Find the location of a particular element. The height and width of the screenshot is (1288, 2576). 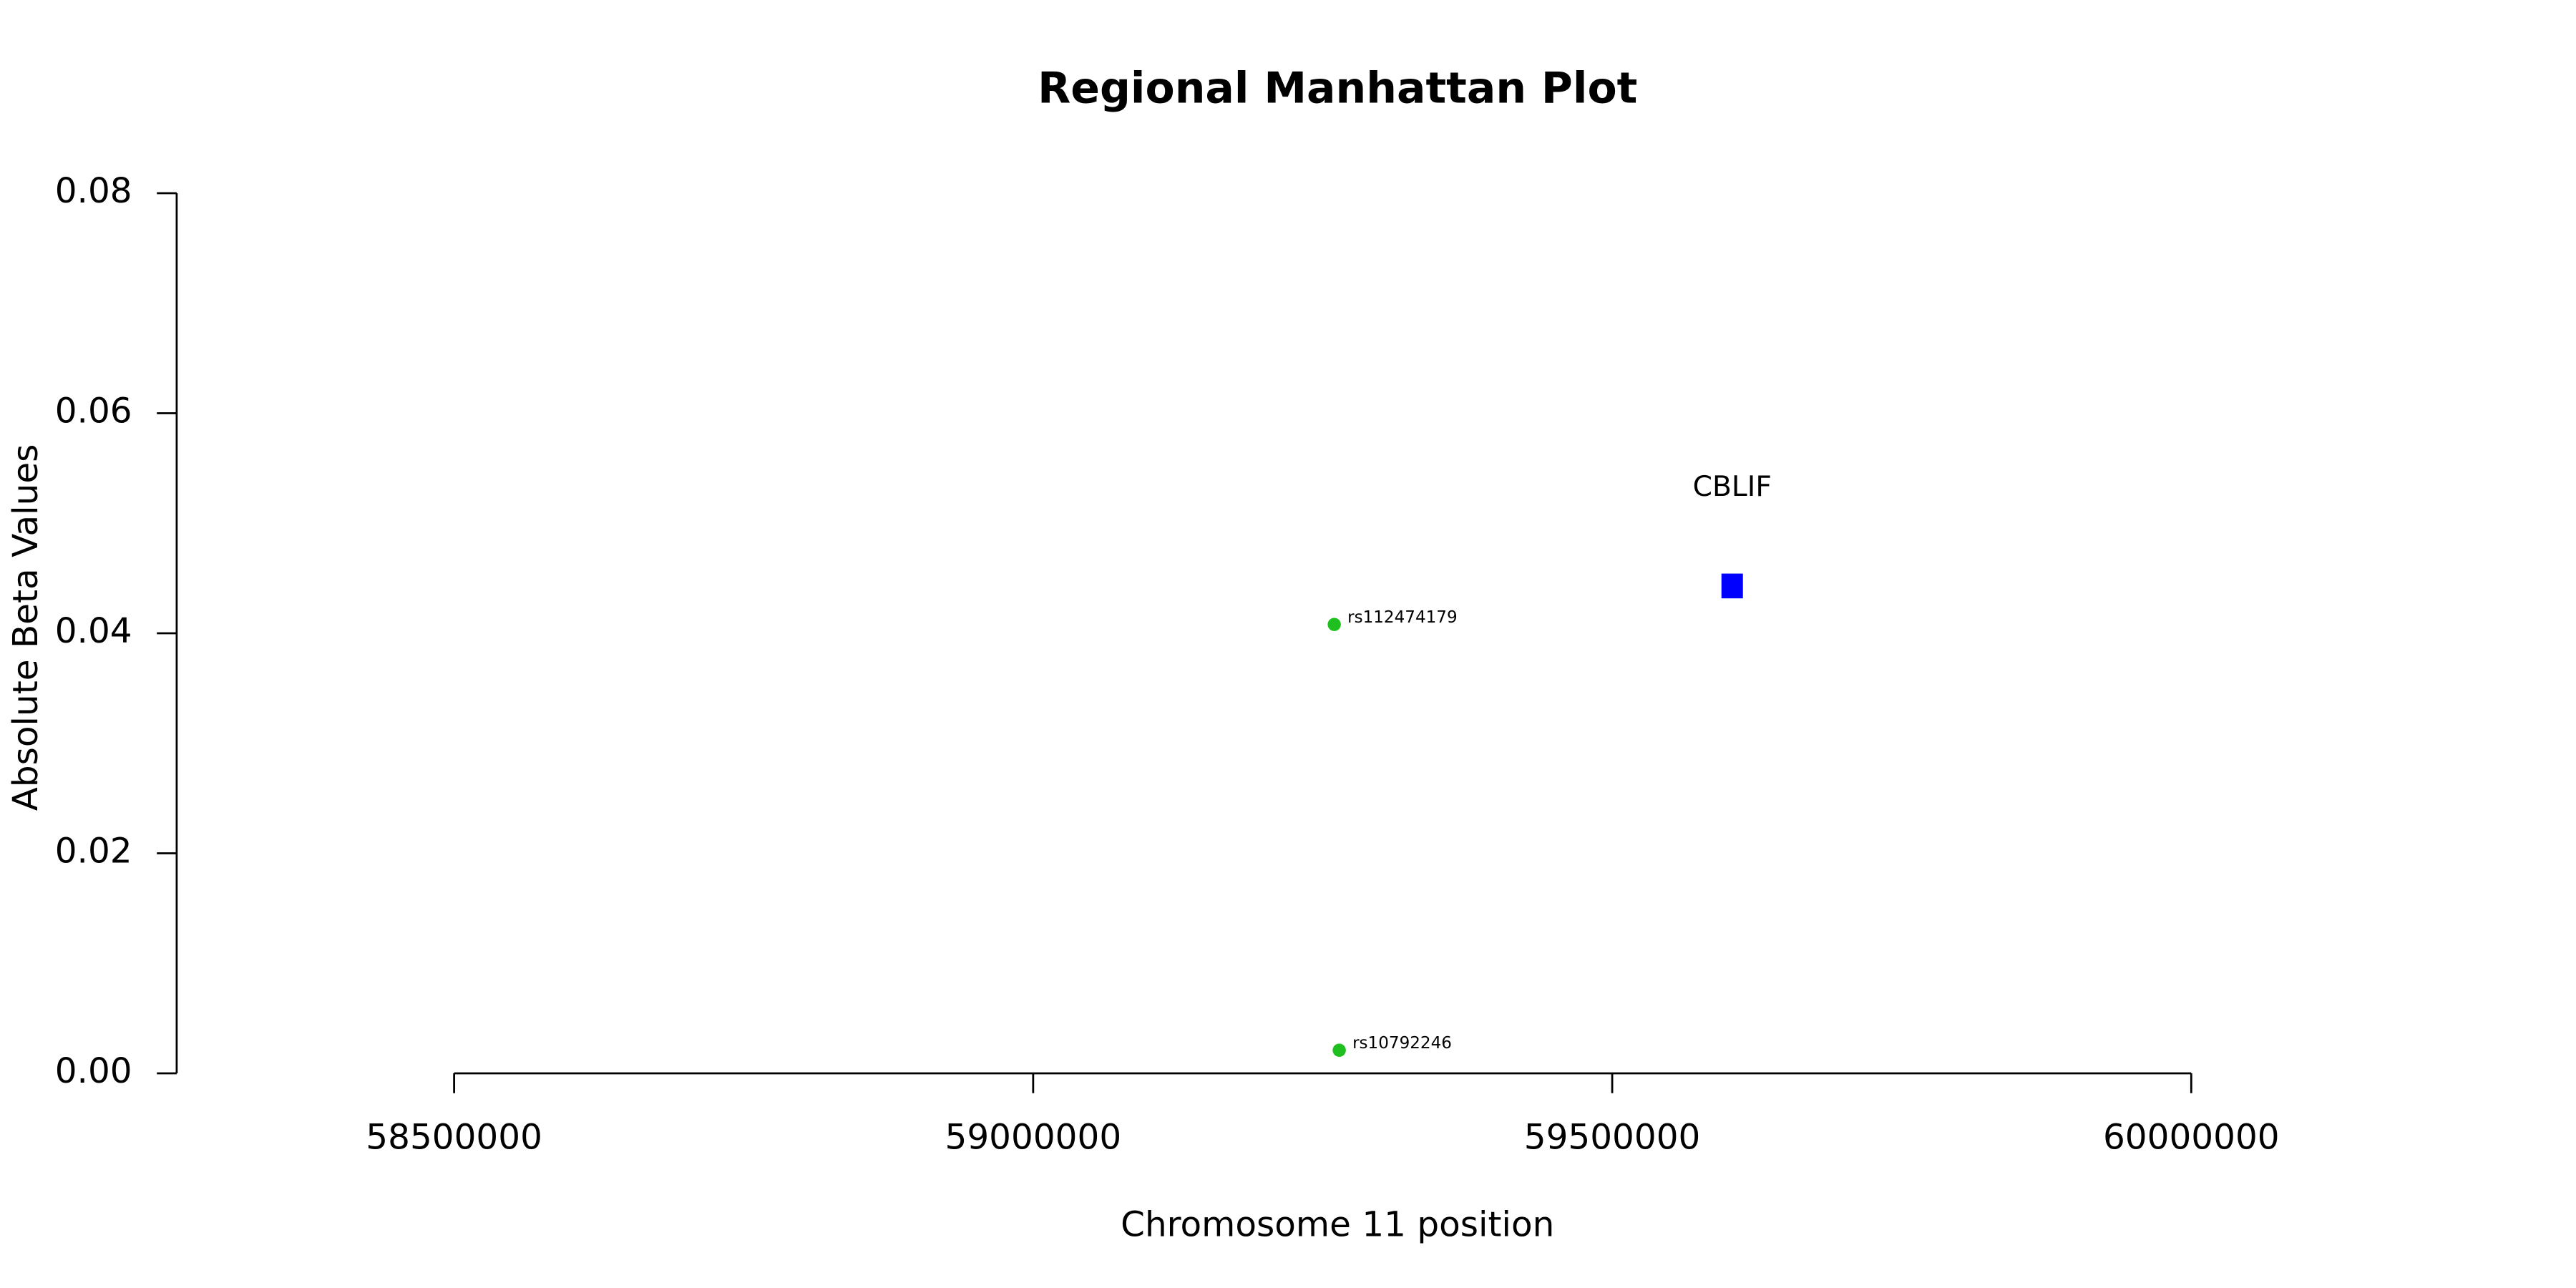

gene-label: CBLIF is located at coordinates (1732, 487).